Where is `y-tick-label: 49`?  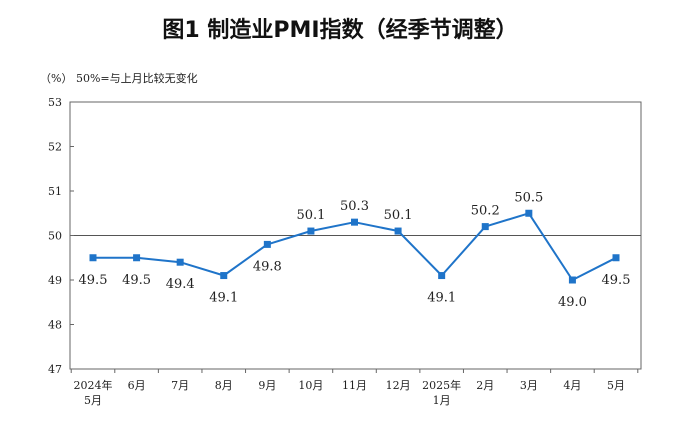 y-tick-label: 49 is located at coordinates (55, 280).